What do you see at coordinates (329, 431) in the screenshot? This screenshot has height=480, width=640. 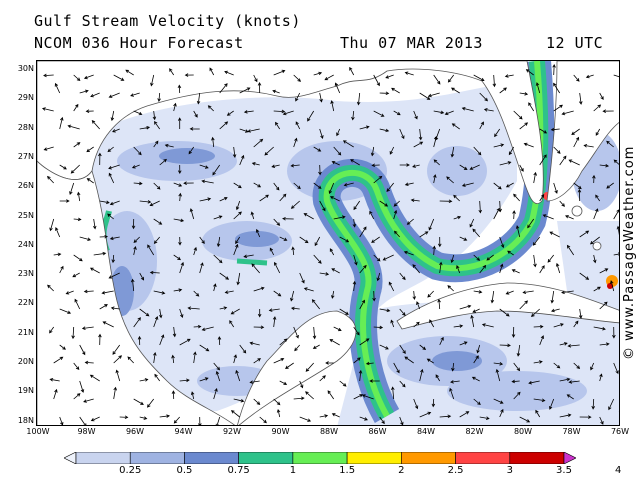 I see `lon-label: 88W` at bounding box center [329, 431].